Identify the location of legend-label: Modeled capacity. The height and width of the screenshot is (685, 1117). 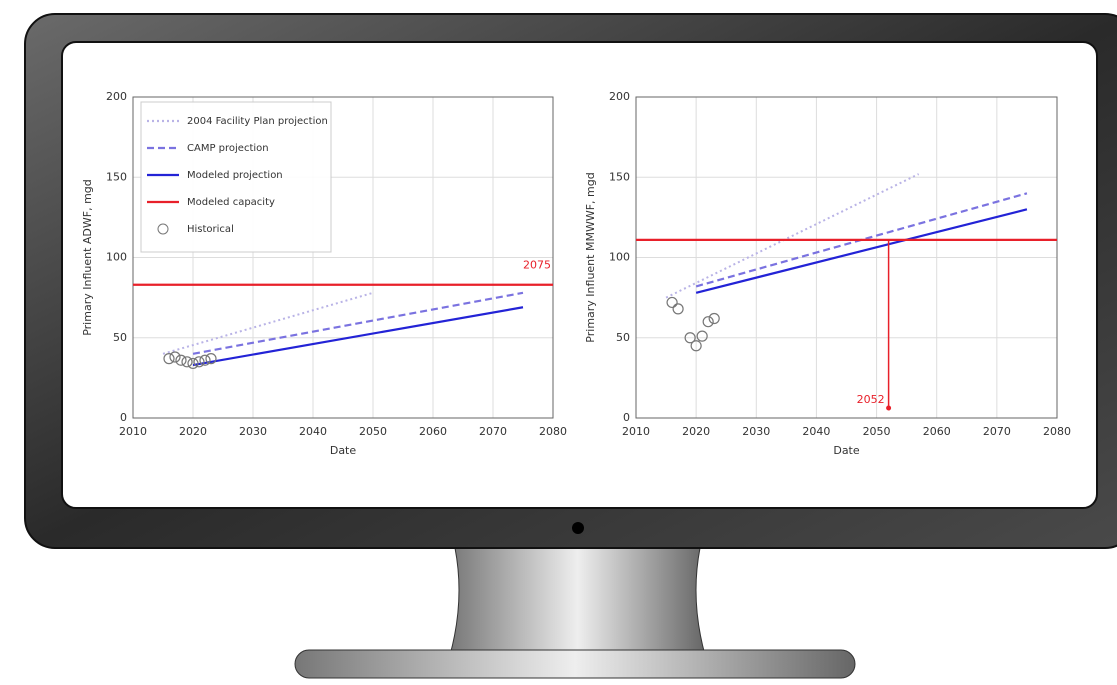
(231, 202).